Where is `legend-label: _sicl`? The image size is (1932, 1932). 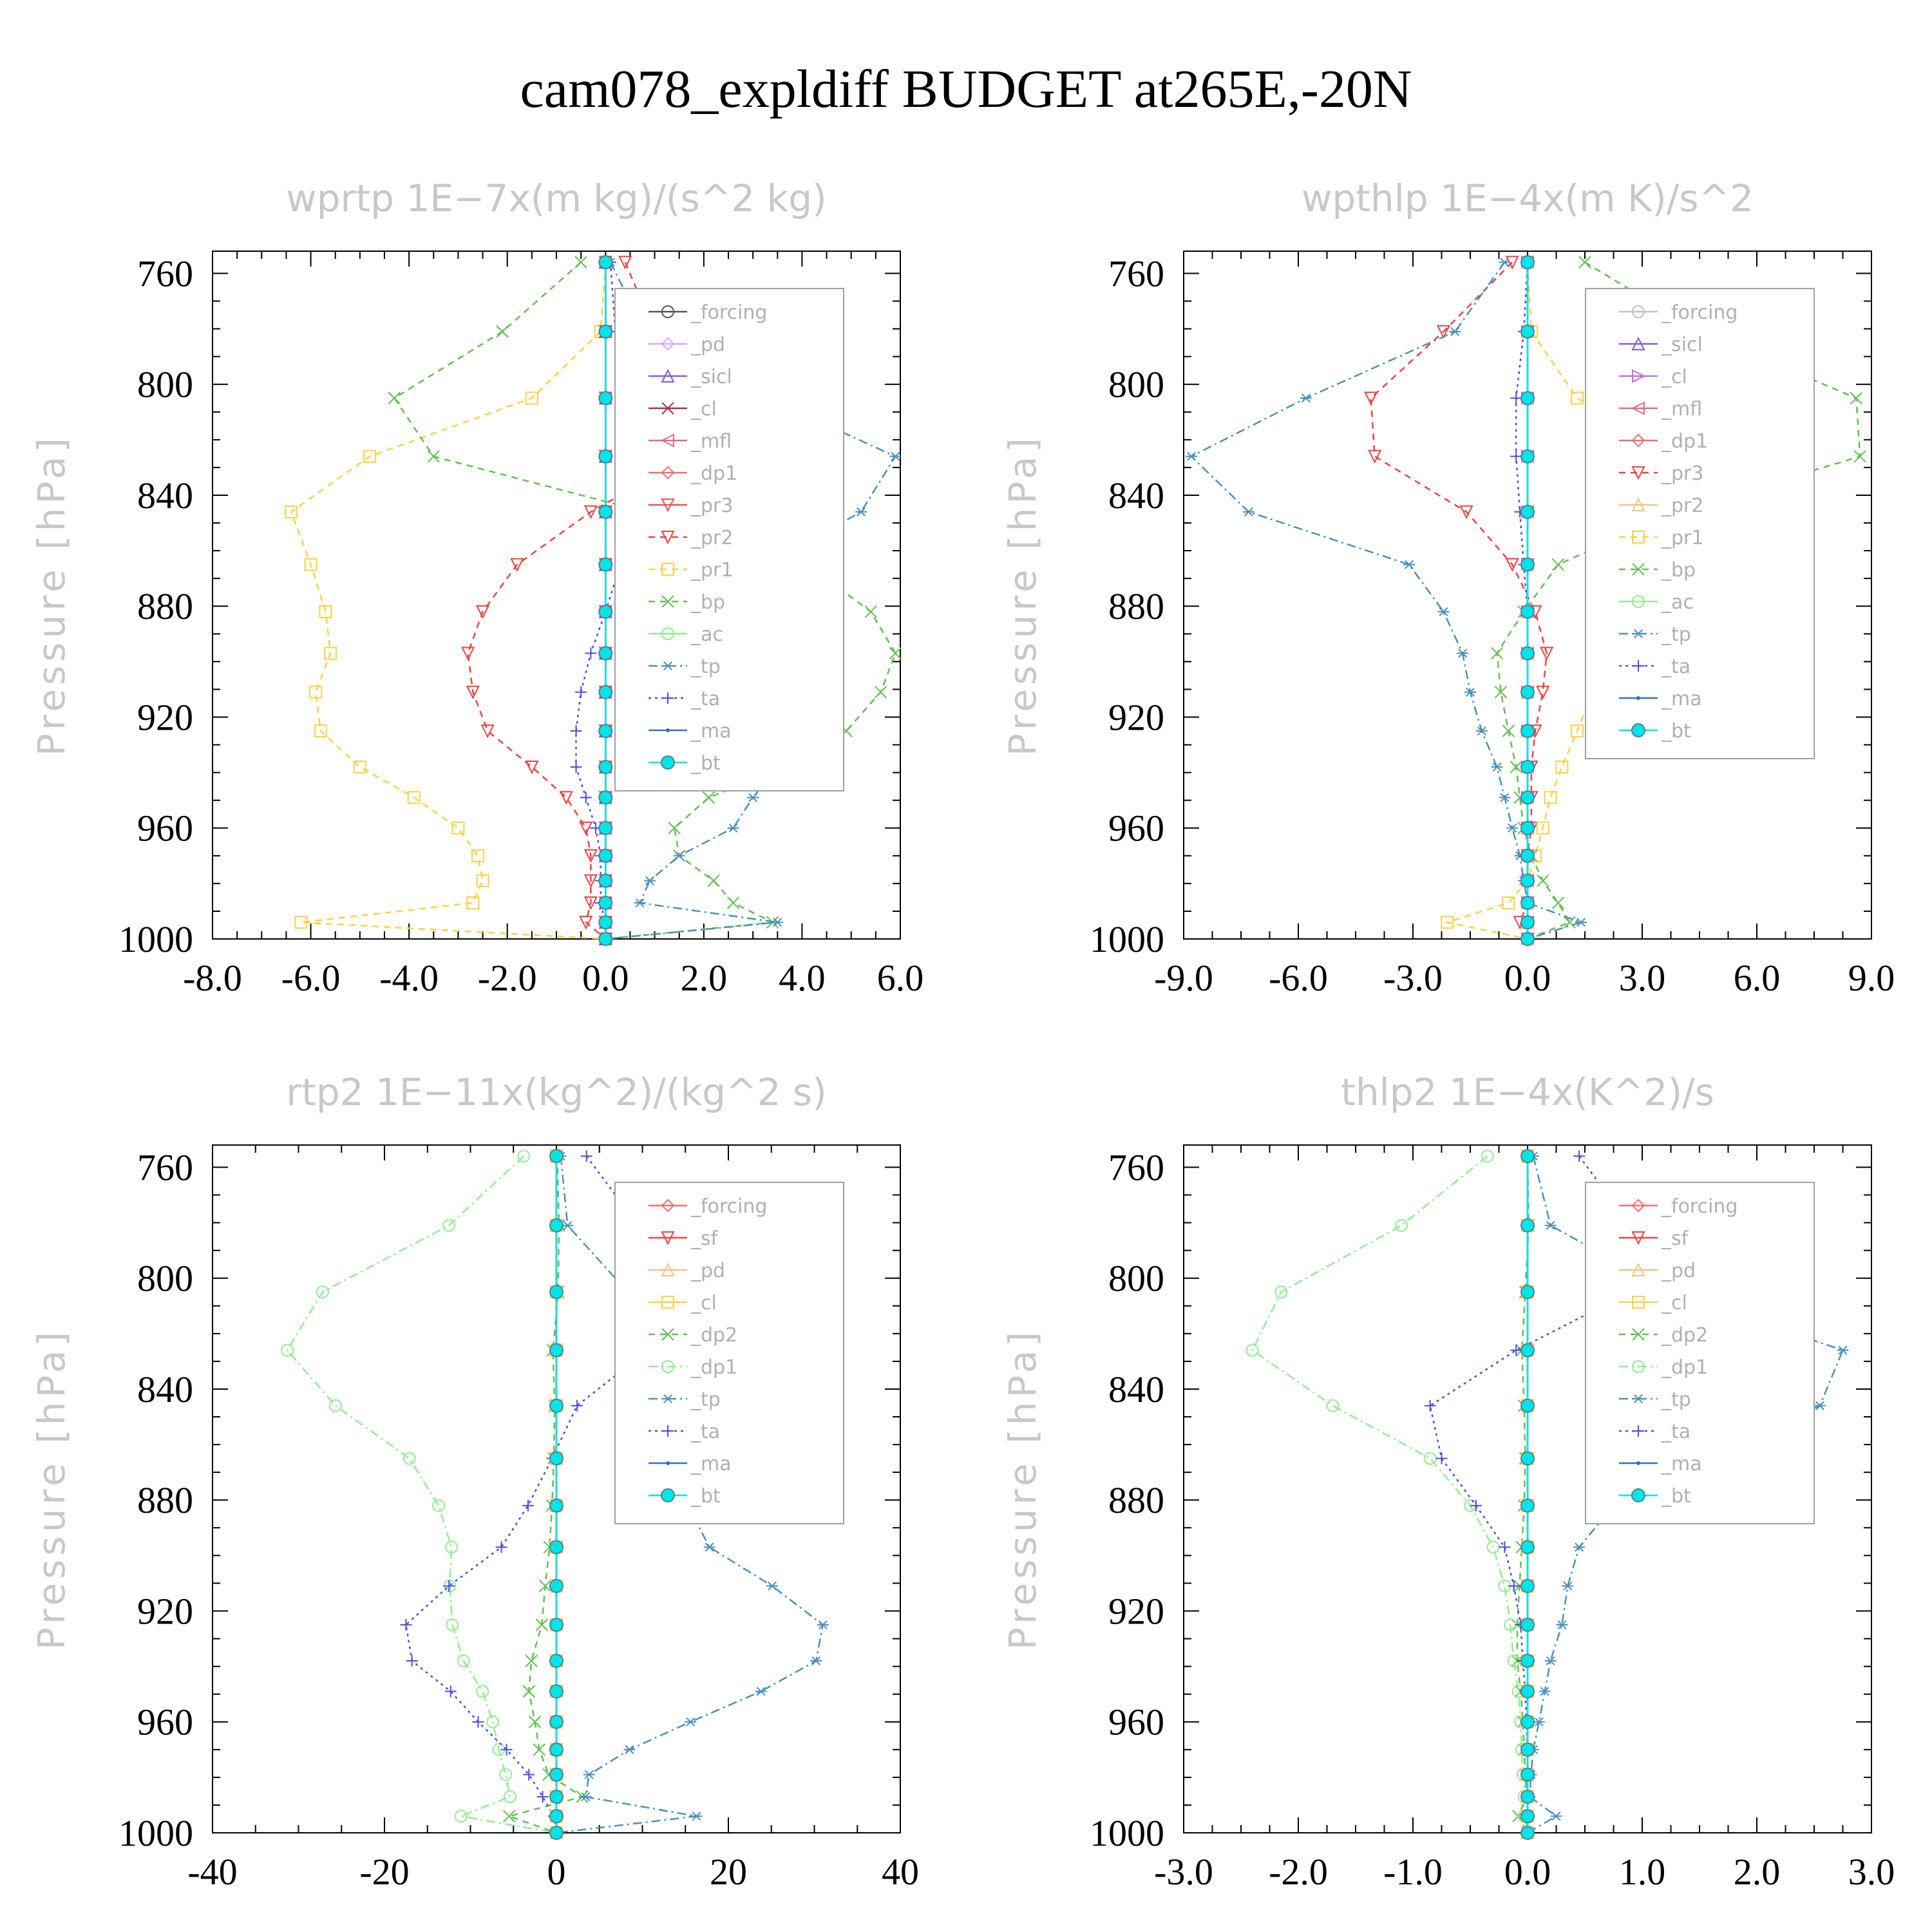 legend-label: _sicl is located at coordinates (1682, 345).